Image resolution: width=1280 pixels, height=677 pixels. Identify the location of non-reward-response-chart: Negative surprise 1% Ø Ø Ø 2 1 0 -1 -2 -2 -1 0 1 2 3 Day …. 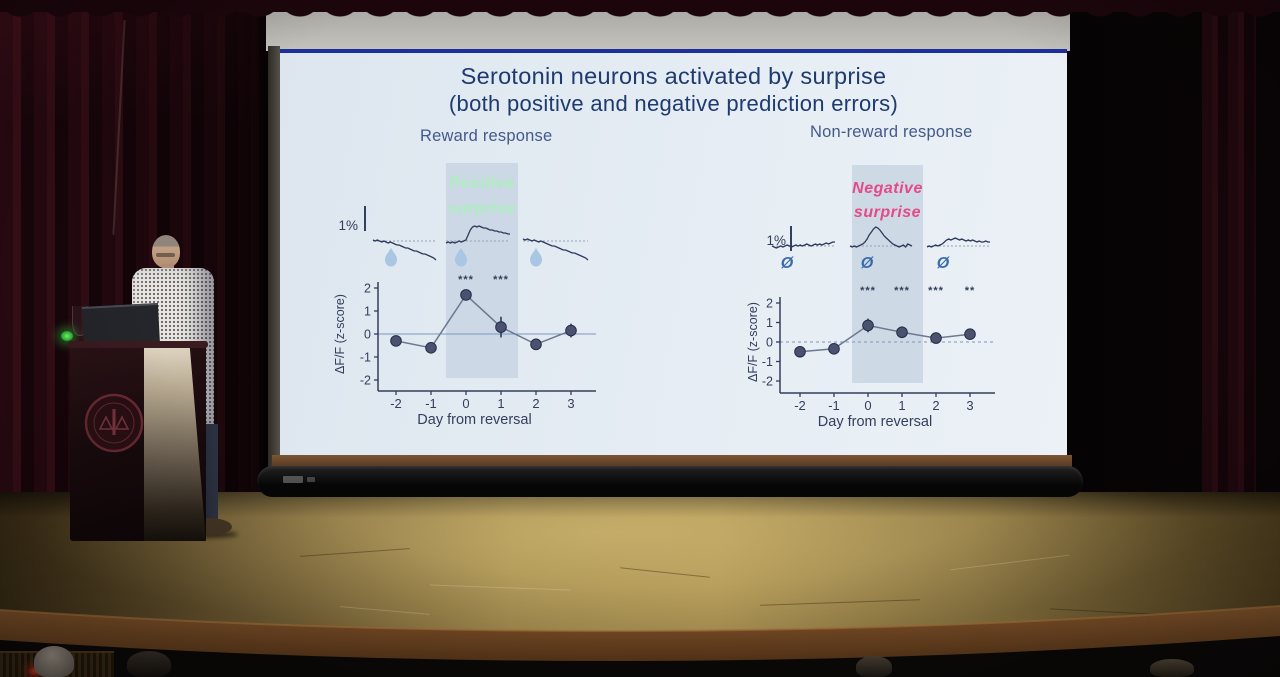
(870, 297).